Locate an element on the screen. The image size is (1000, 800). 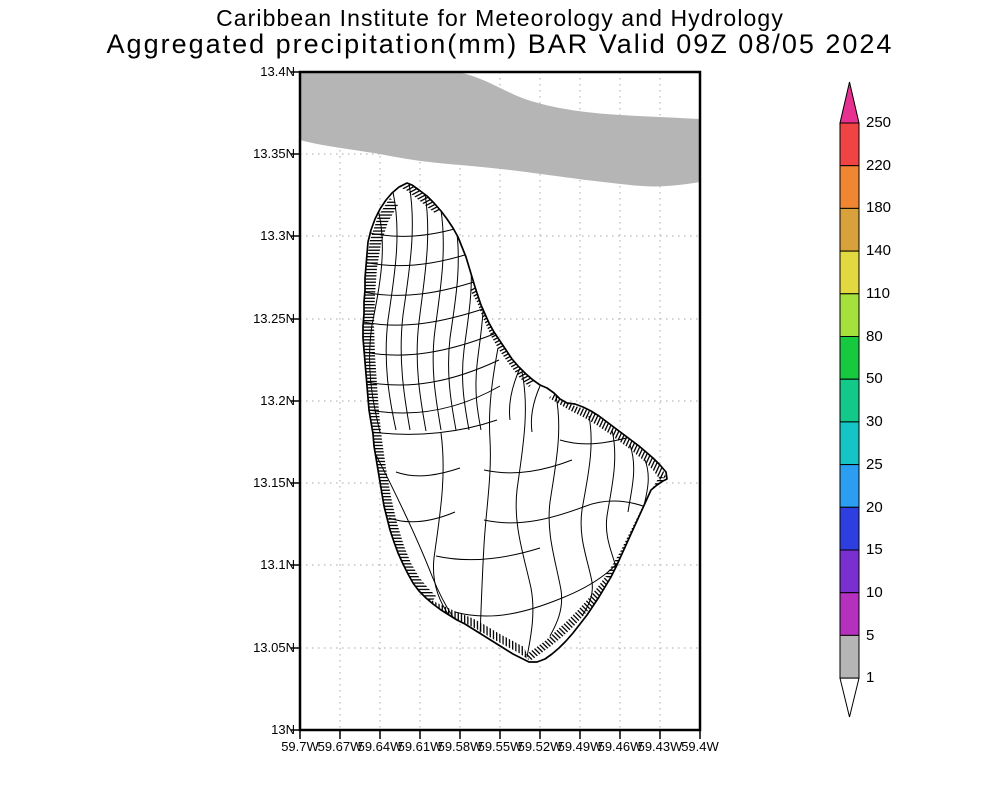
lon-axis-label: 59.61W is located at coordinates (420, 746).